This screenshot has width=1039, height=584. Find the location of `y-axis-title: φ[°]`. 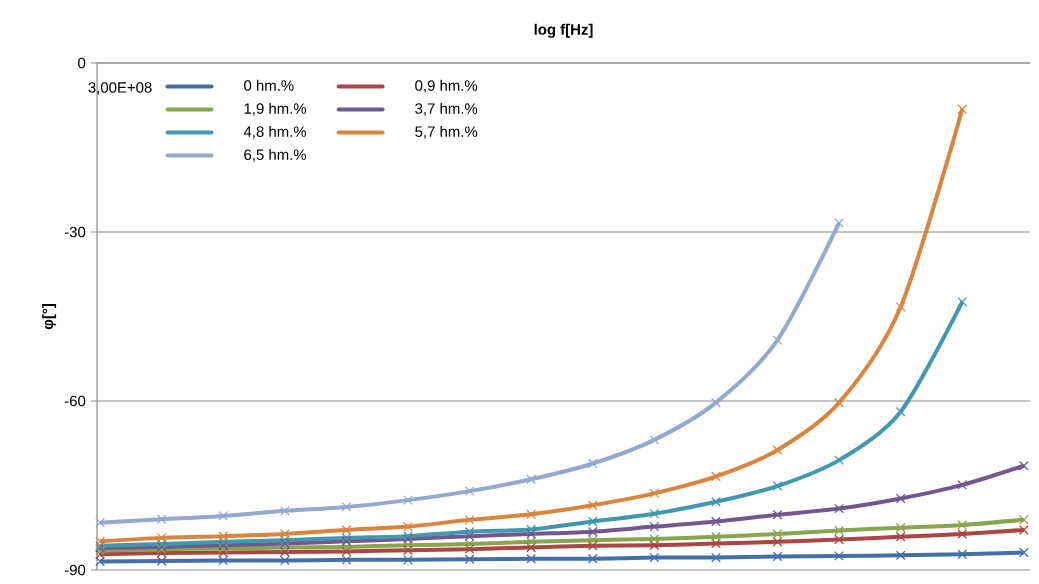

y-axis-title: φ[°] is located at coordinates (49, 317).